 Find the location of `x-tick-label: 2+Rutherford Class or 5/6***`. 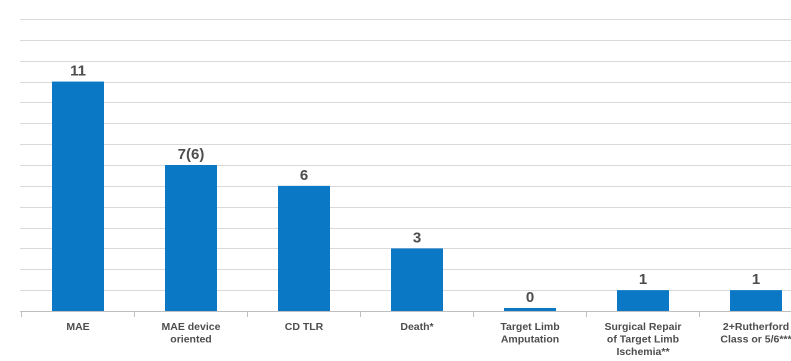

x-tick-label: 2+Rutherford Class or 5/6*** is located at coordinates (755, 333).